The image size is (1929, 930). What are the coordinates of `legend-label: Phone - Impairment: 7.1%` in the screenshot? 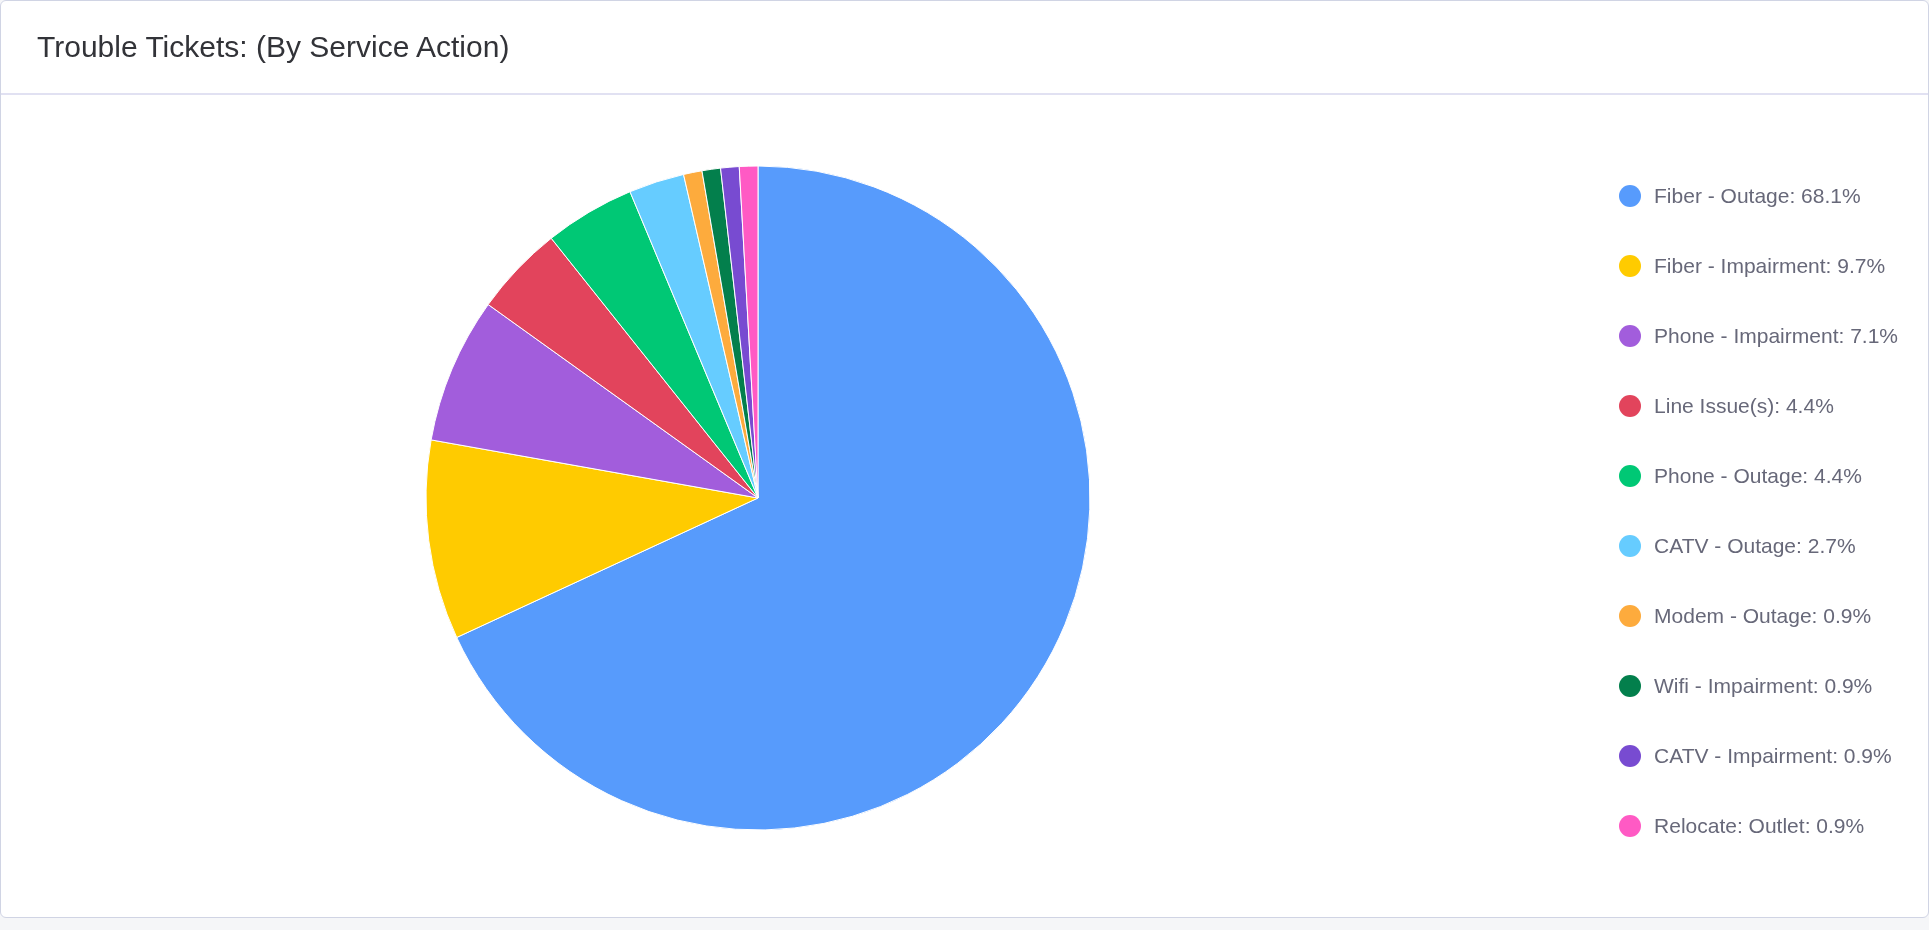 It's located at (1776, 336).